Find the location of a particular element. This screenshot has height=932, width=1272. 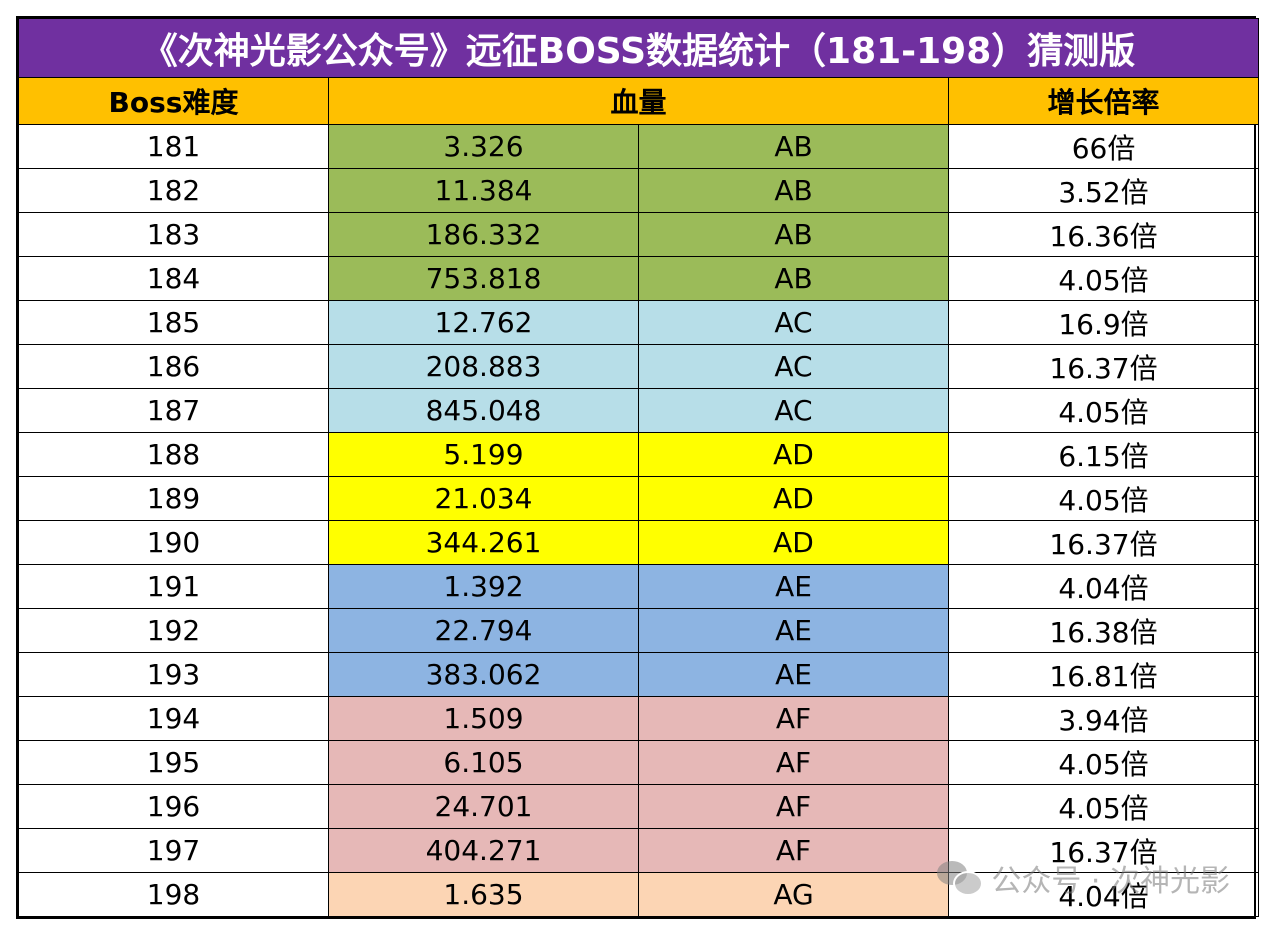

cell-growth-rate: 16.36倍 is located at coordinates (1103, 234).